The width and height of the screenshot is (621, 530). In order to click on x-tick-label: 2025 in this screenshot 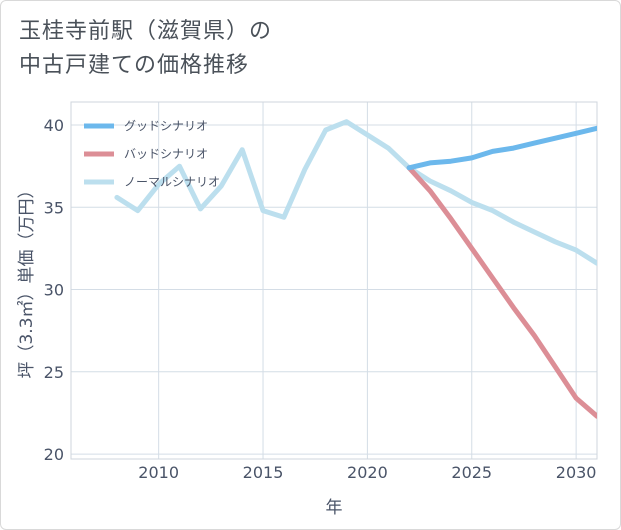, I will do `click(471, 472)`.